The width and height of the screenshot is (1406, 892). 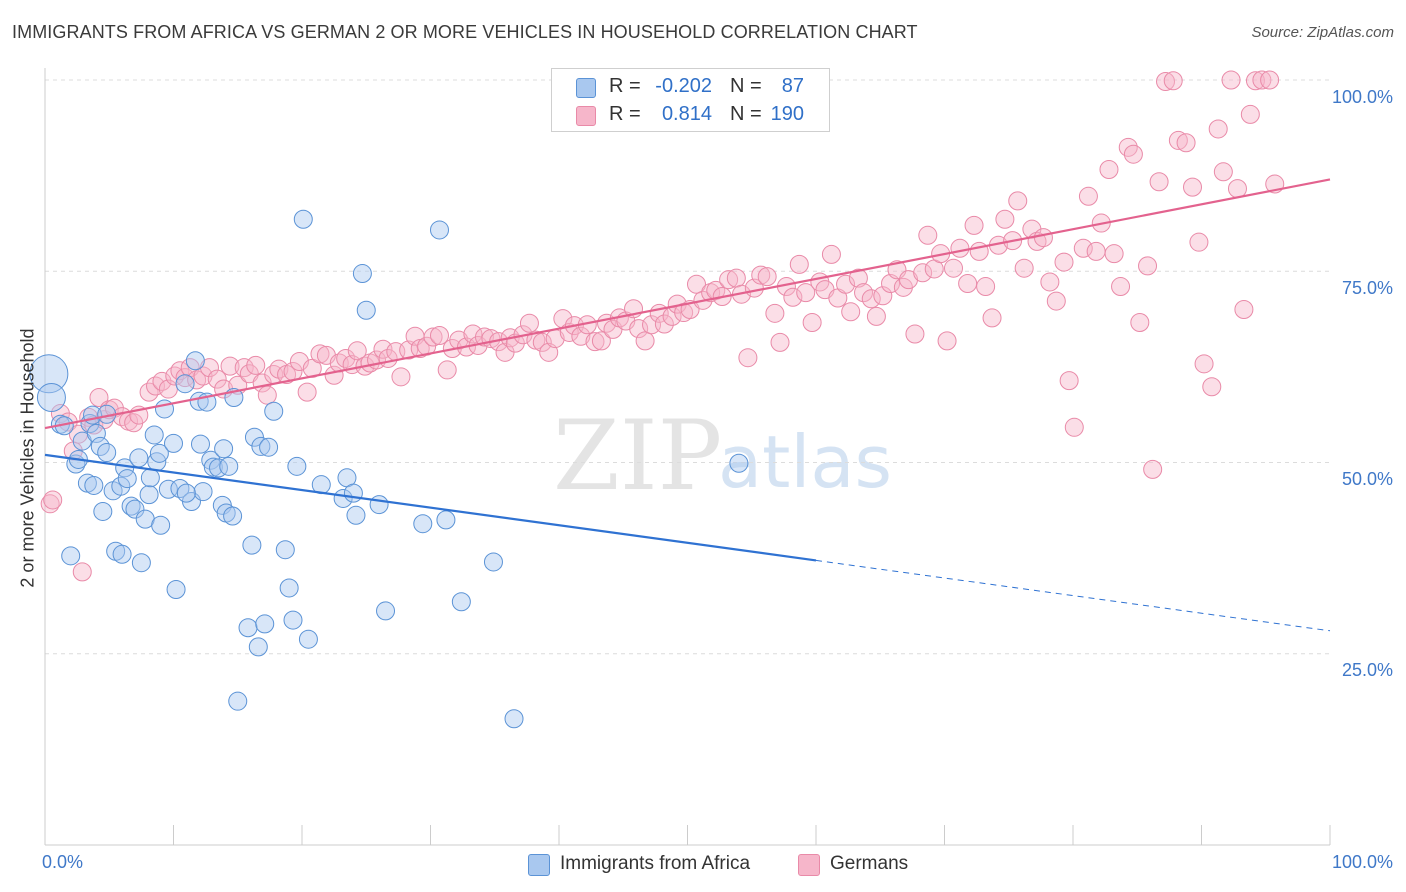 I want to click on legend-row-germans: R = 0.814 N = 190, so click(x=690, y=115).